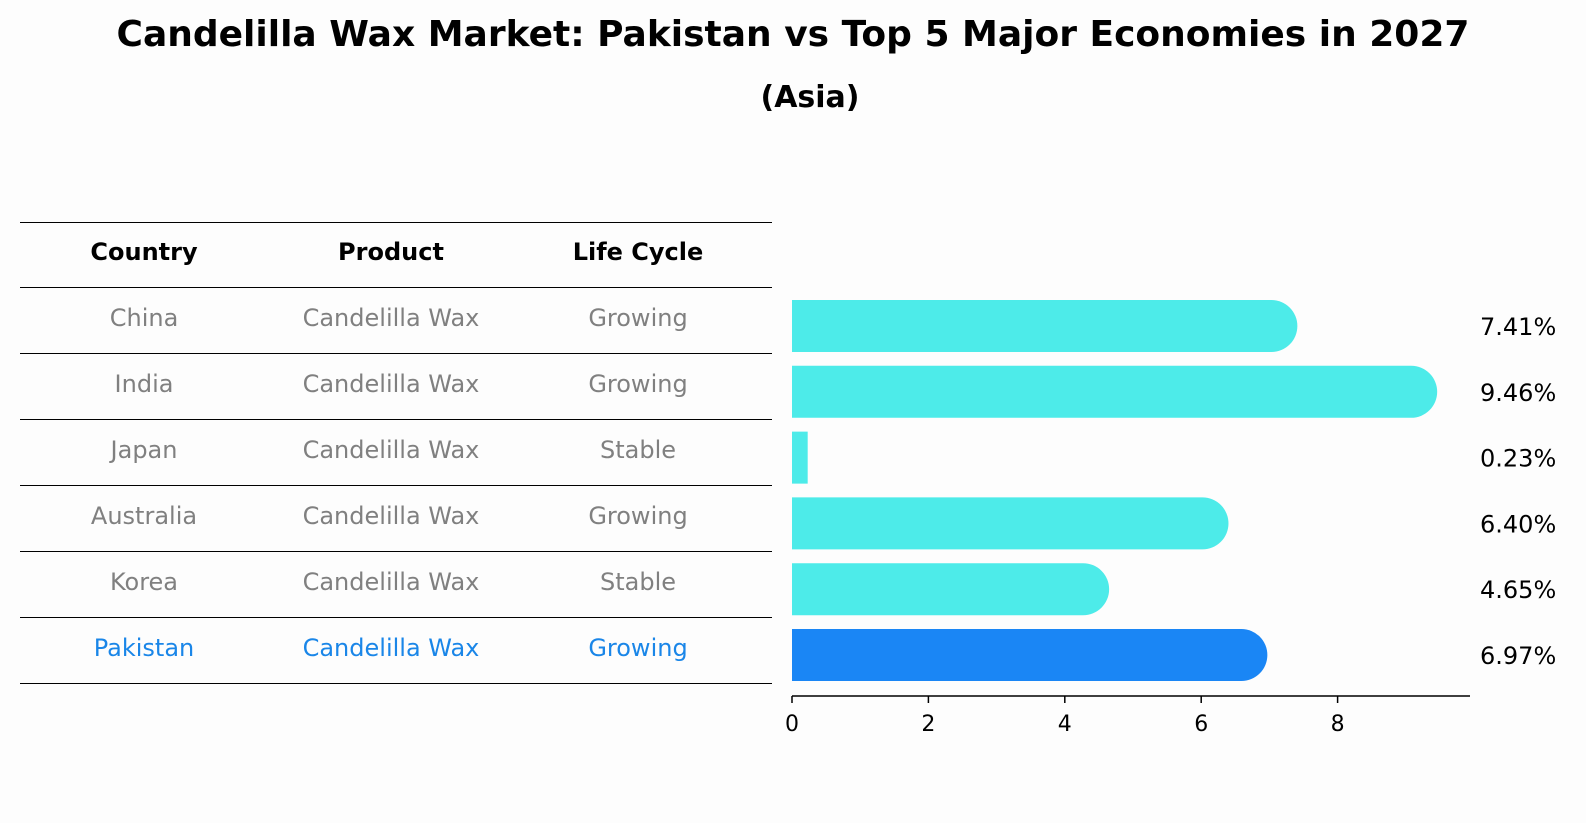 Image resolution: width=1586 pixels, height=823 pixels. What do you see at coordinates (144, 516) in the screenshot?
I see `cell-country: Australia` at bounding box center [144, 516].